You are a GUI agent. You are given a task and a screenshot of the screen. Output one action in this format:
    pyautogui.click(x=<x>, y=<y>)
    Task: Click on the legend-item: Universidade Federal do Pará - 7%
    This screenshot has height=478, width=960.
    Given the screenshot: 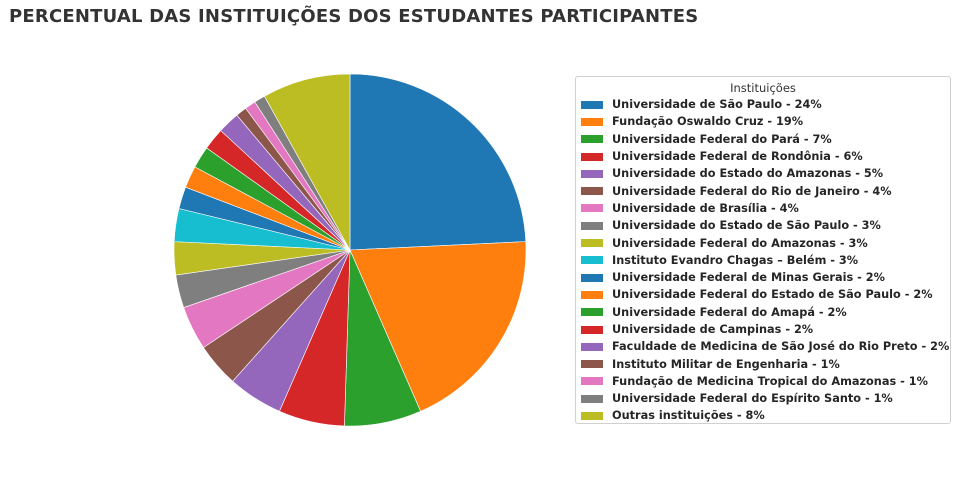 What is the action you would take?
    pyautogui.click(x=763, y=139)
    